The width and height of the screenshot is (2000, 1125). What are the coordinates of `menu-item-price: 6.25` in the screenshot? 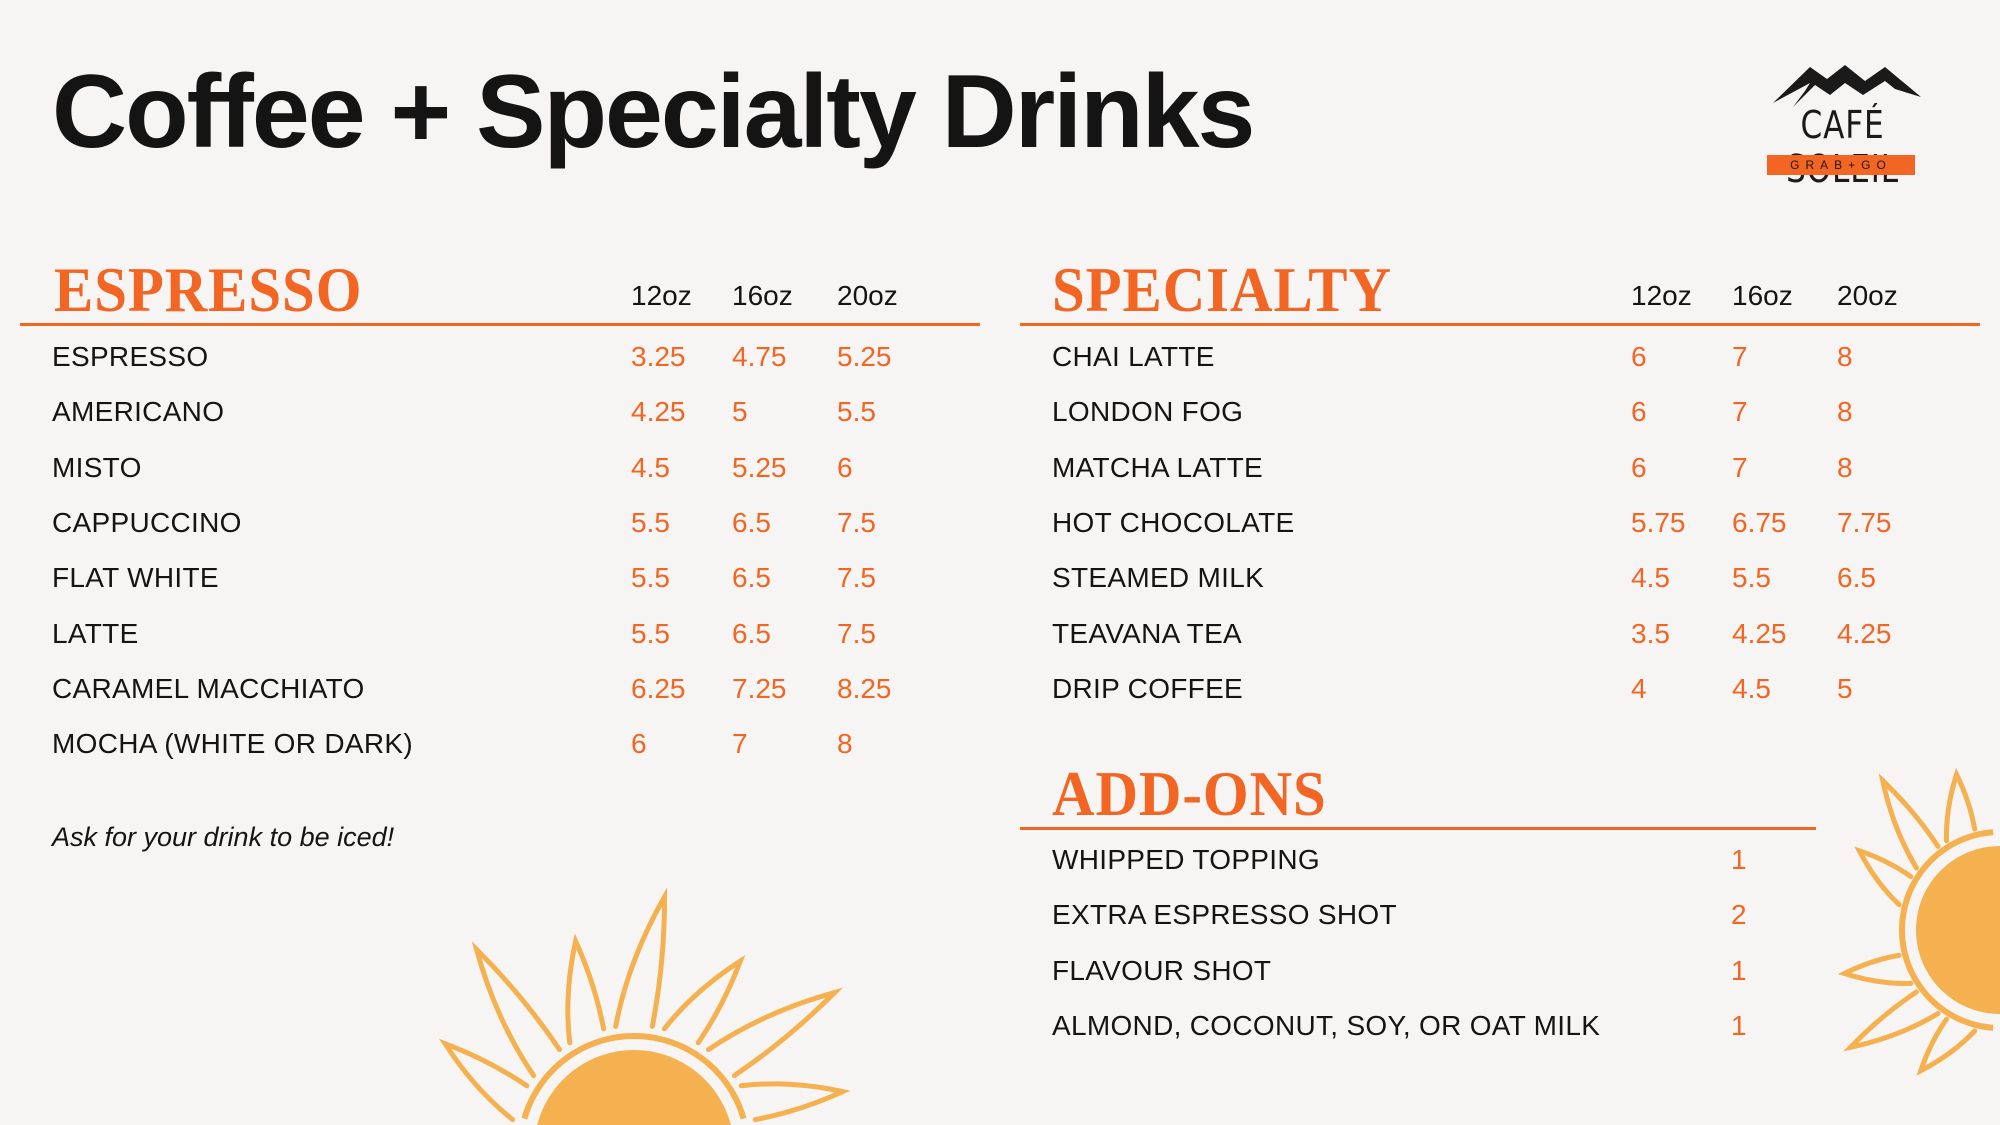 It's located at (658, 688).